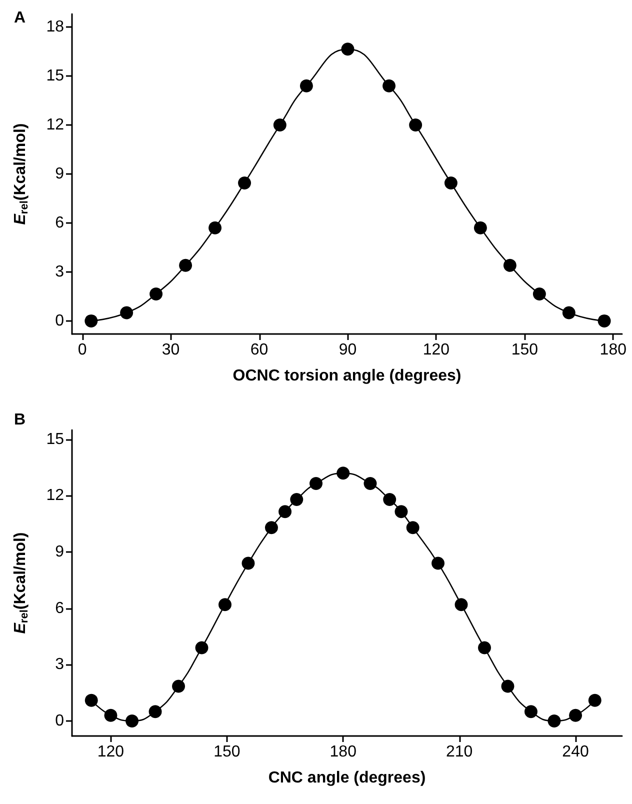 Image resolution: width=632 pixels, height=804 pixels. I want to click on x-tick-label: 210, so click(459, 752).